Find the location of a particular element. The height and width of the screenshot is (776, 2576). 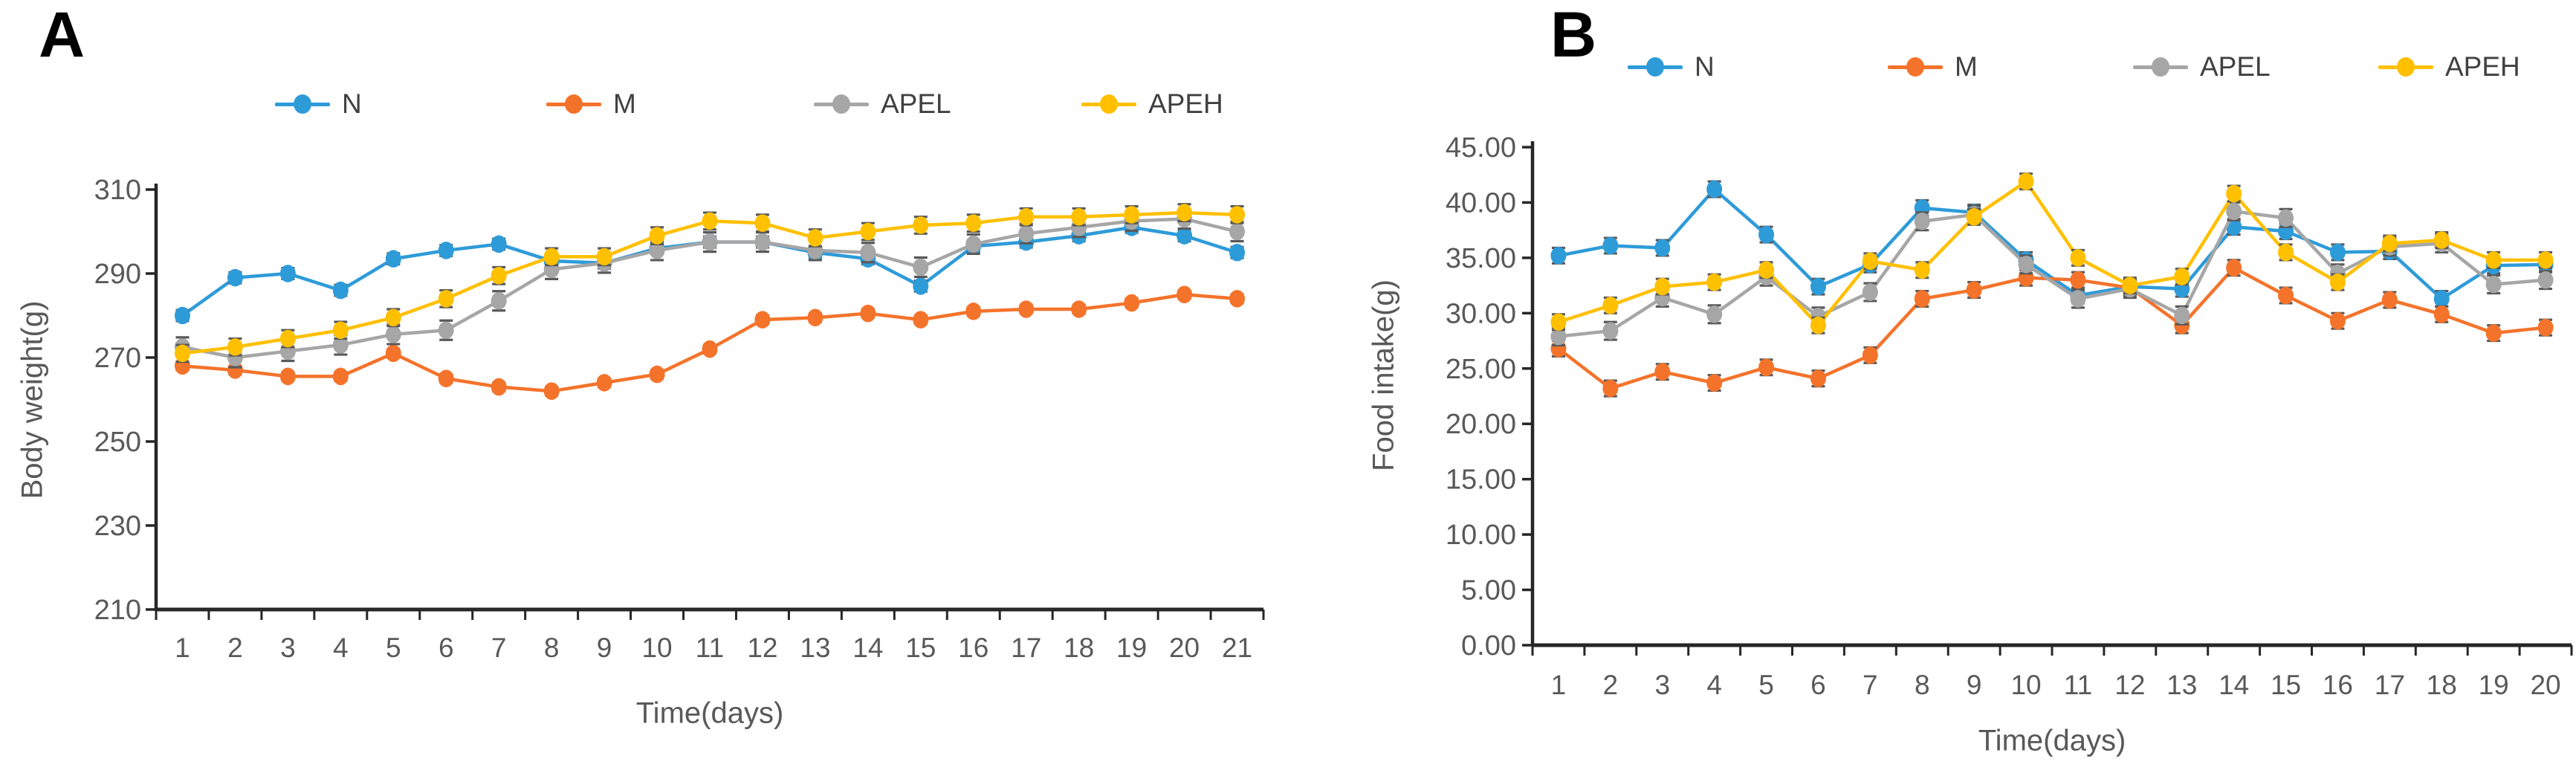

y-tick-label: 310 is located at coordinates (118, 191).